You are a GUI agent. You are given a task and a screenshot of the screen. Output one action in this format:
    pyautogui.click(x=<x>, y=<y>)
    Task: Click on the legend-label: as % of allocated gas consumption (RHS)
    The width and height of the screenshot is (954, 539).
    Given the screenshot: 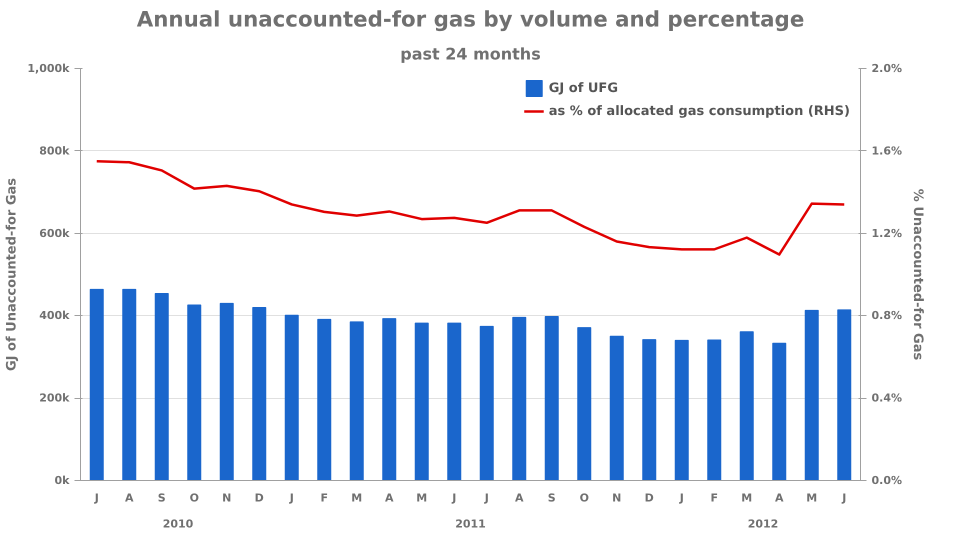 What is the action you would take?
    pyautogui.click(x=699, y=111)
    